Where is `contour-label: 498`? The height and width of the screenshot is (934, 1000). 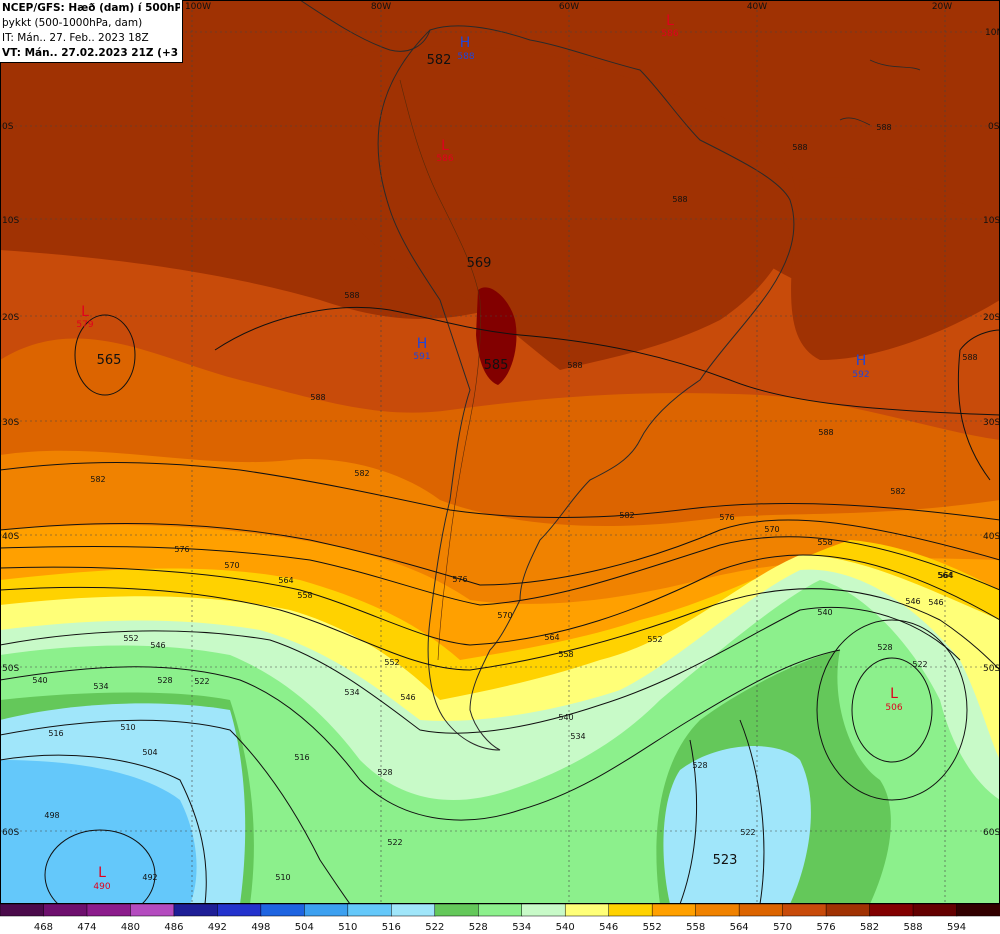 contour-label: 498 is located at coordinates (51, 815).